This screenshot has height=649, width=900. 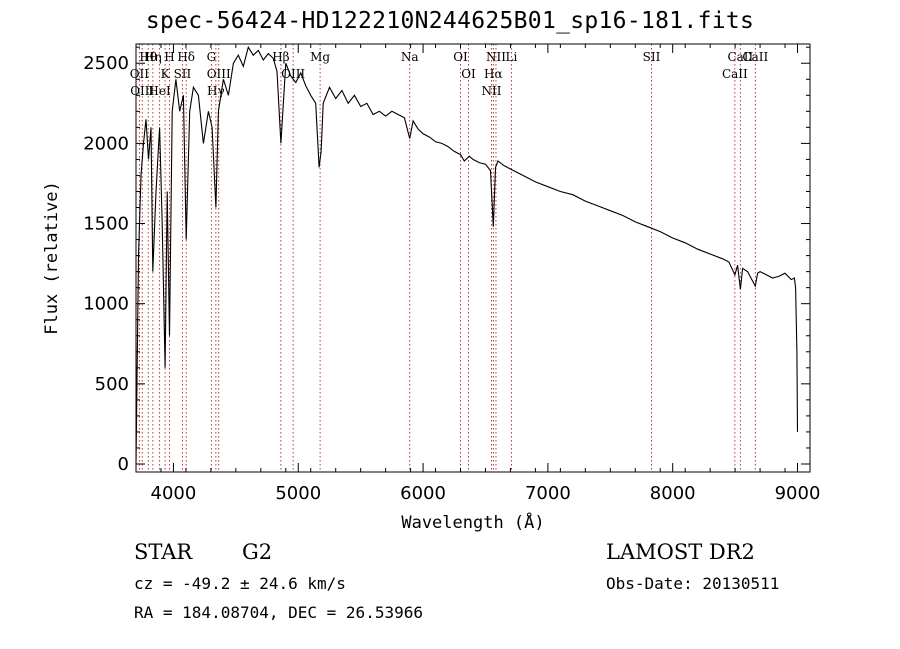 What do you see at coordinates (106, 304) in the screenshot?
I see `y-tick-label: 1000` at bounding box center [106, 304].